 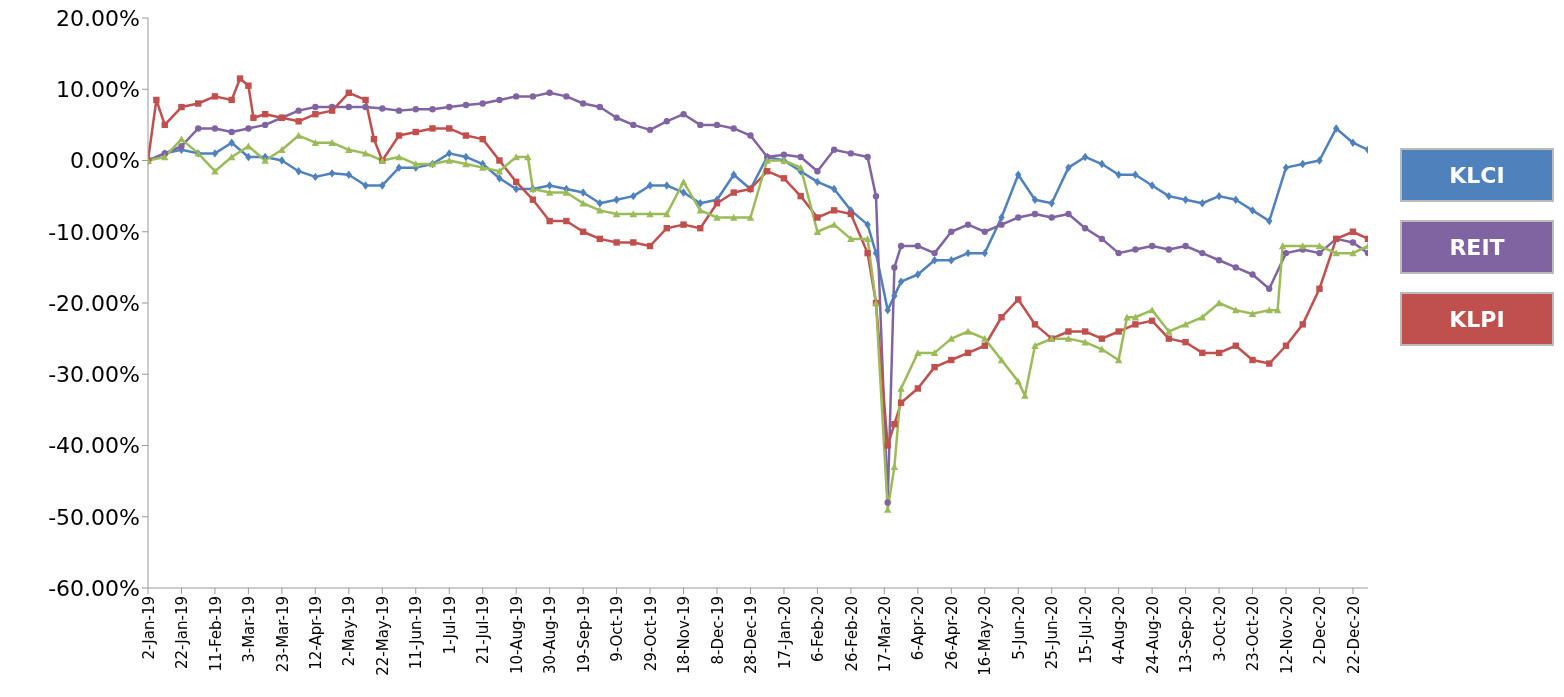 What do you see at coordinates (516, 635) in the screenshot?
I see `x-tick-label: 10-Aug-19` at bounding box center [516, 635].